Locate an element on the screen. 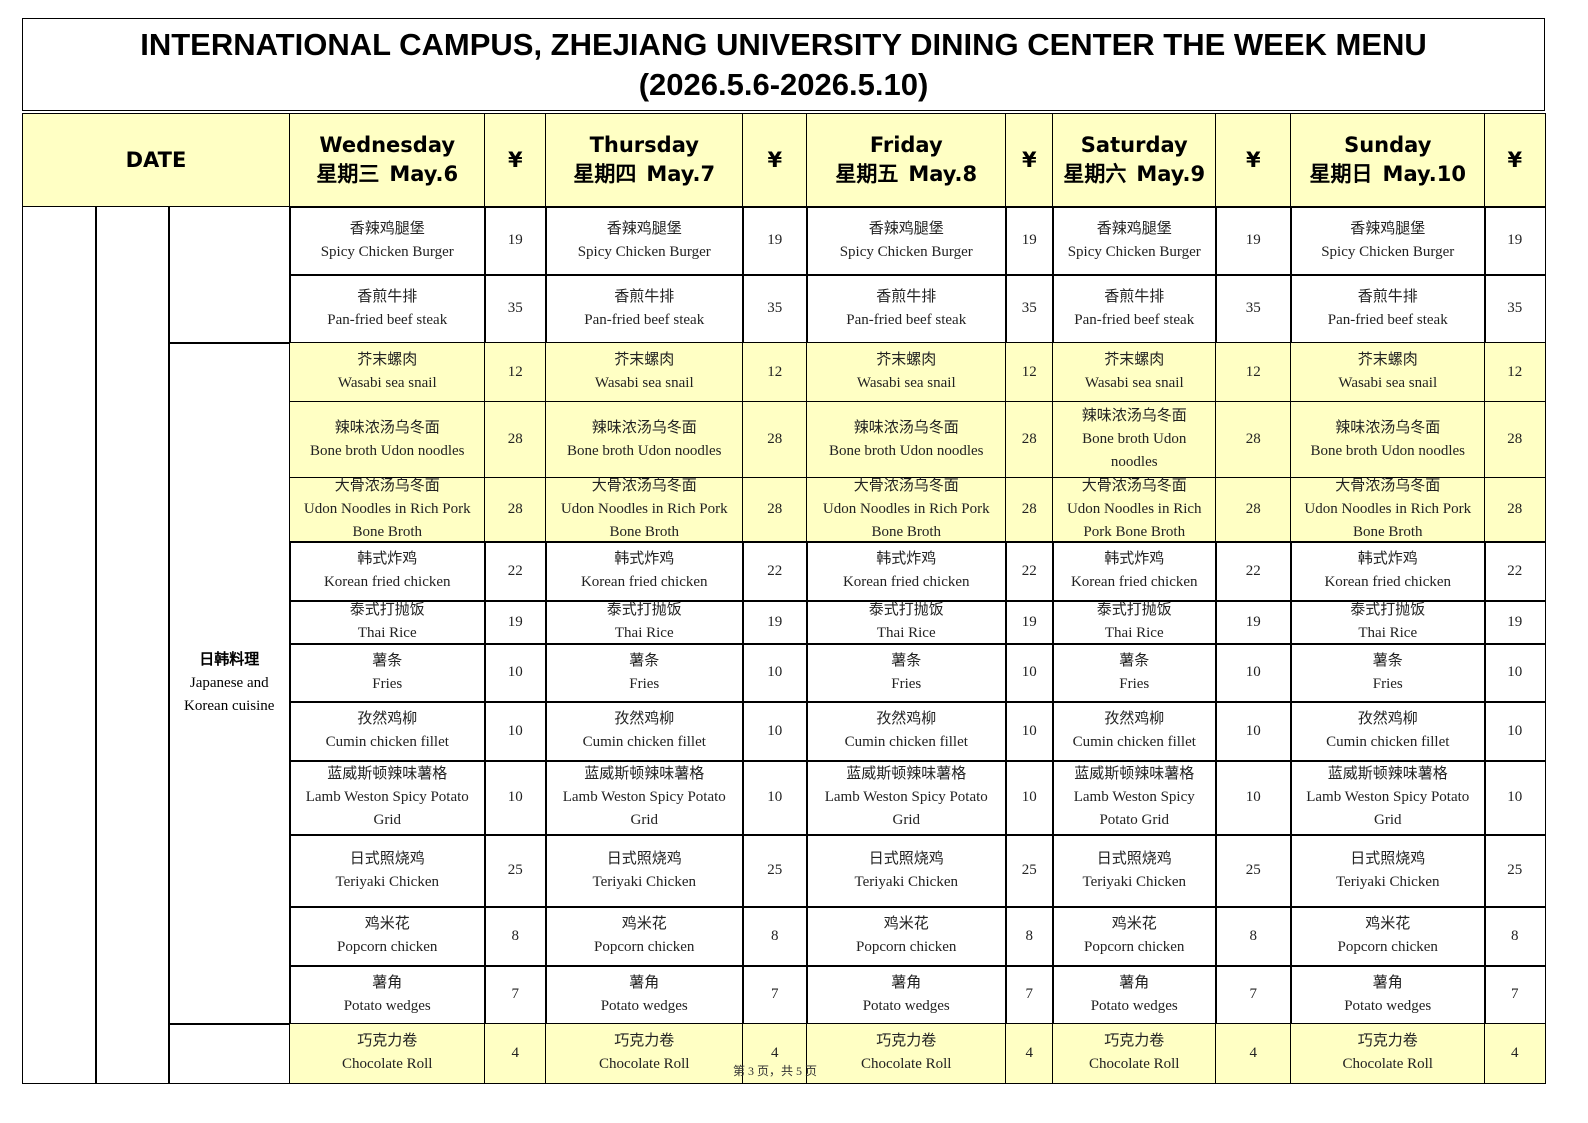  day-name: Thursday is located at coordinates (644, 145).